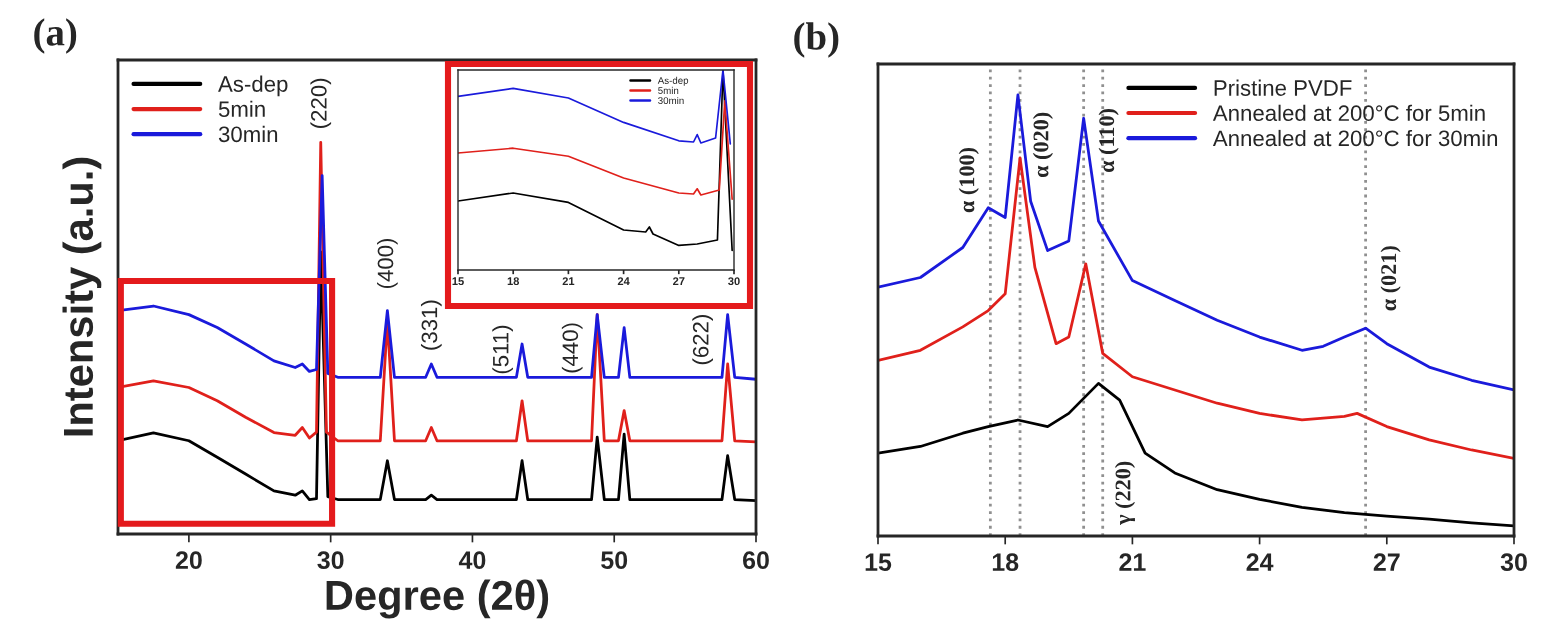 The image size is (1554, 636). Describe the element at coordinates (1348, 113) in the screenshot. I see `legend-label: Annealed at 200°C for 5min` at that location.